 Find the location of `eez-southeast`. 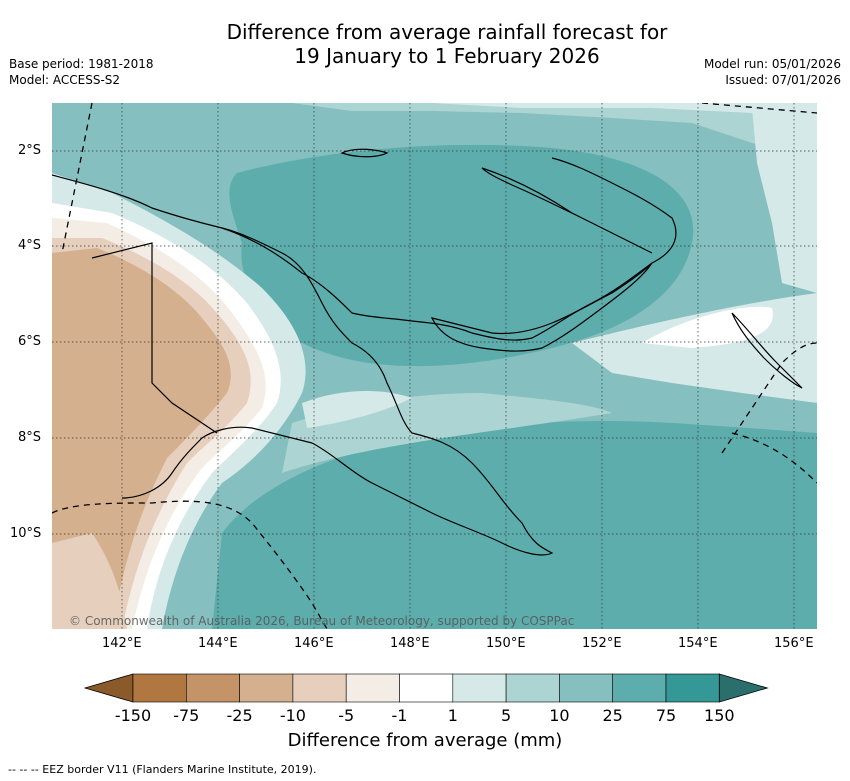

eez-southeast is located at coordinates (769, 398).